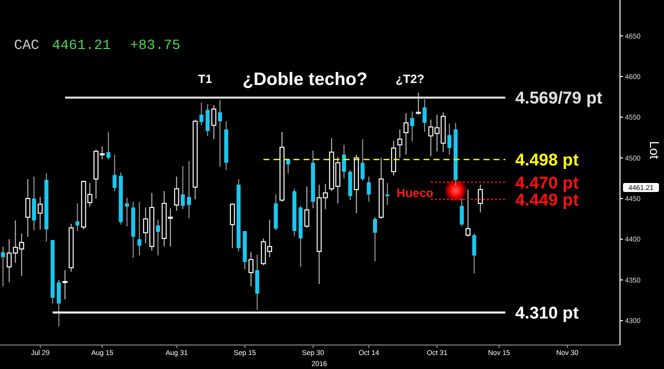  What do you see at coordinates (547, 312) in the screenshot?
I see `ref-line-label: 4.310 pt` at bounding box center [547, 312].